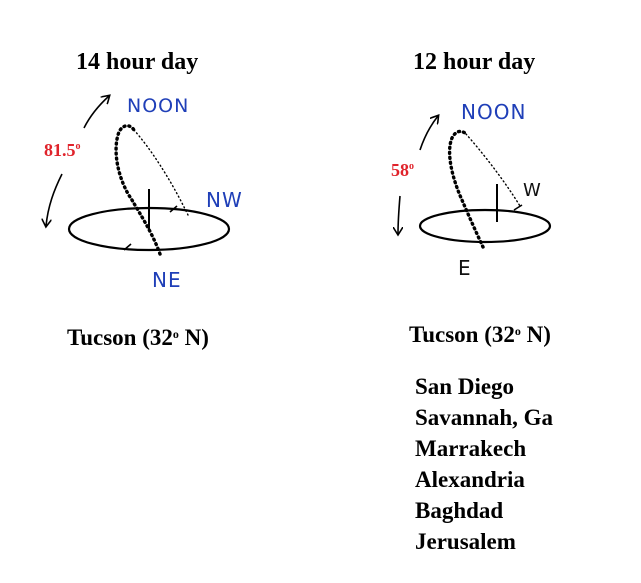 Image resolution: width=641 pixels, height=583 pixels. What do you see at coordinates (465, 386) in the screenshot?
I see `city-item: San Diego` at bounding box center [465, 386].